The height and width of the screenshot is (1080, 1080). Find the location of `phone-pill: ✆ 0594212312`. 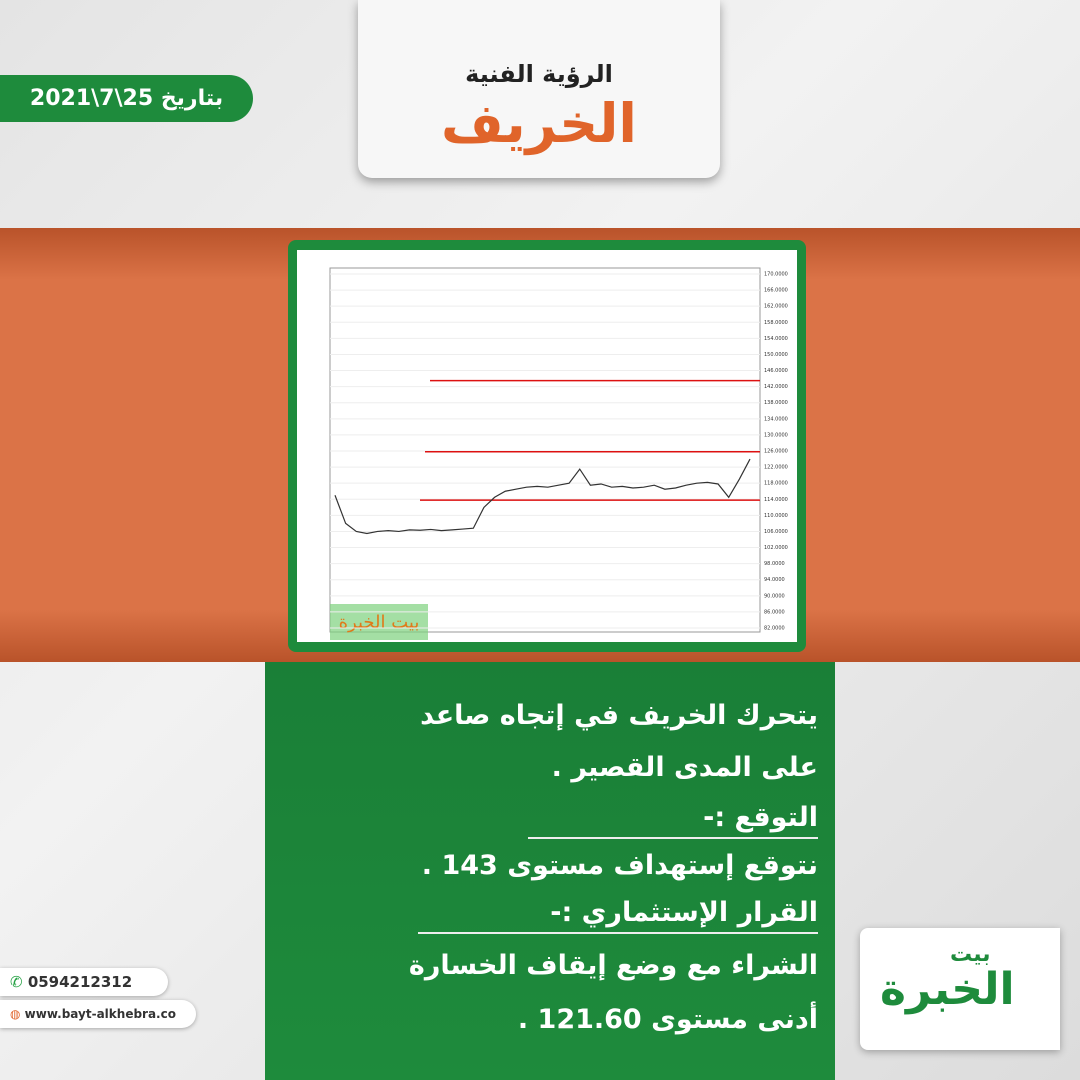

phone-pill: ✆ 0594212312 is located at coordinates (84, 982).